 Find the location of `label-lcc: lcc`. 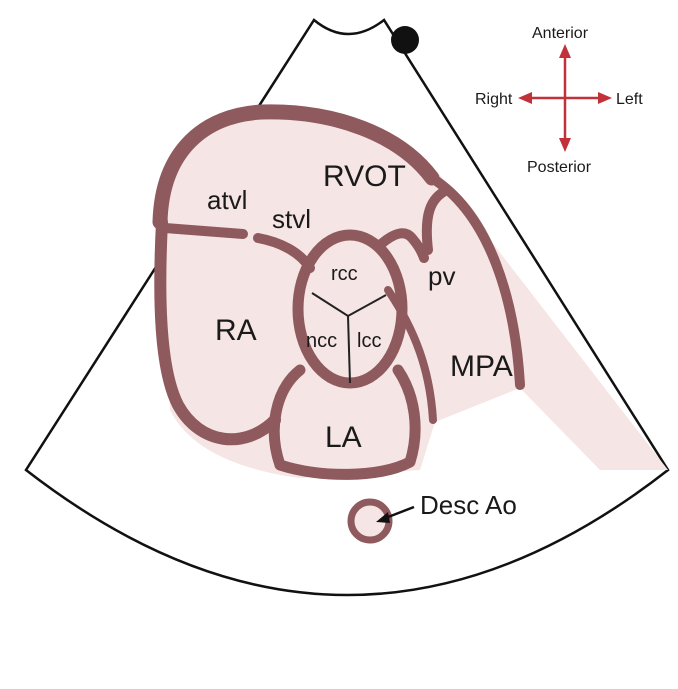

label-lcc: lcc is located at coordinates (369, 341).